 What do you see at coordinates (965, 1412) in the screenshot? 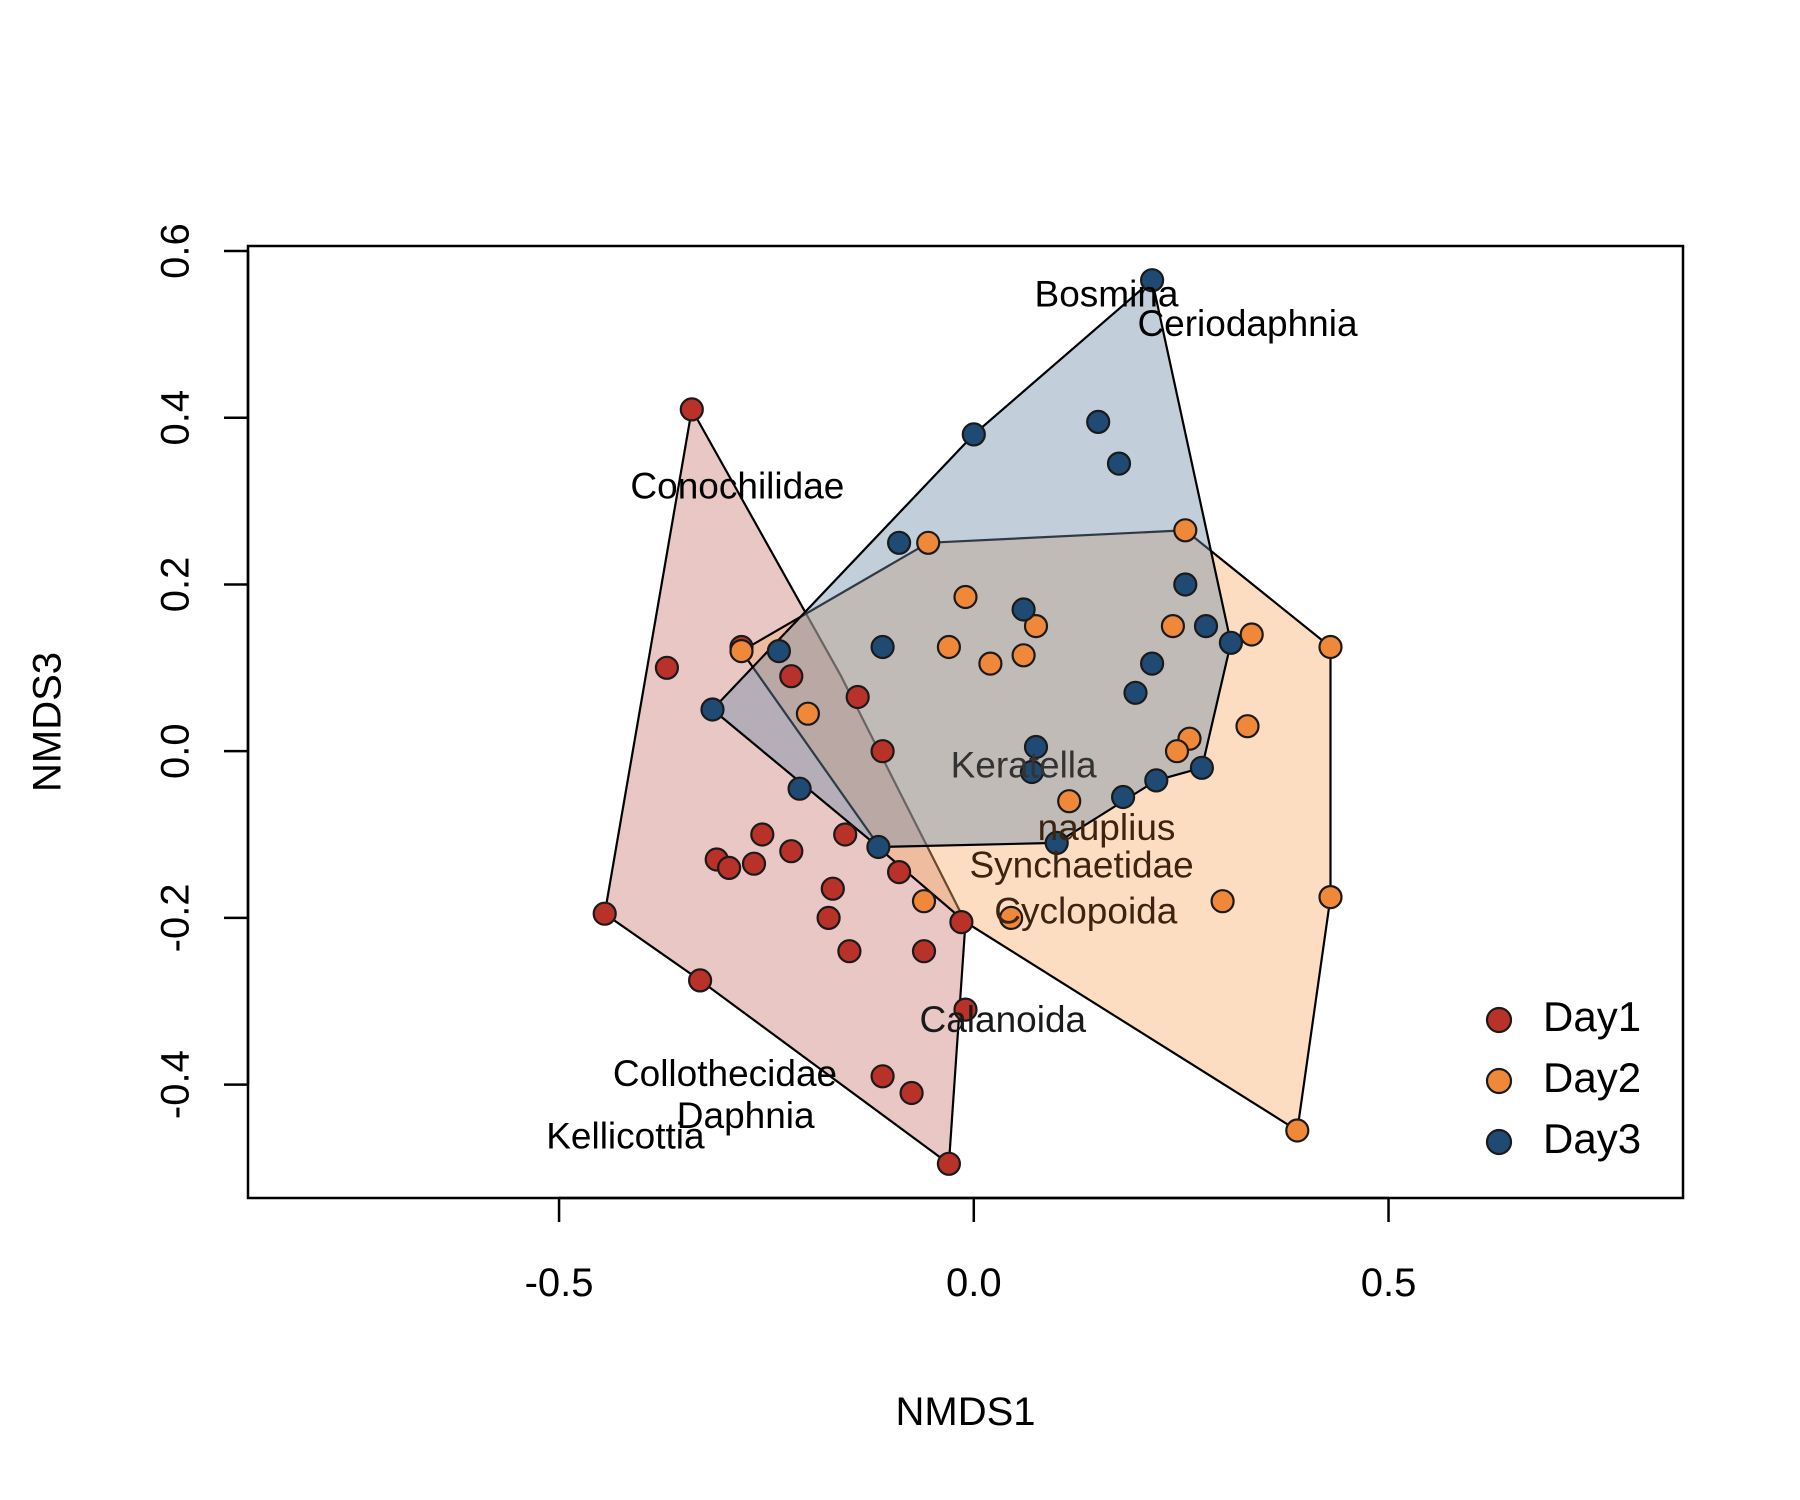
I see `x-axis-label: NMDS1` at bounding box center [965, 1412].